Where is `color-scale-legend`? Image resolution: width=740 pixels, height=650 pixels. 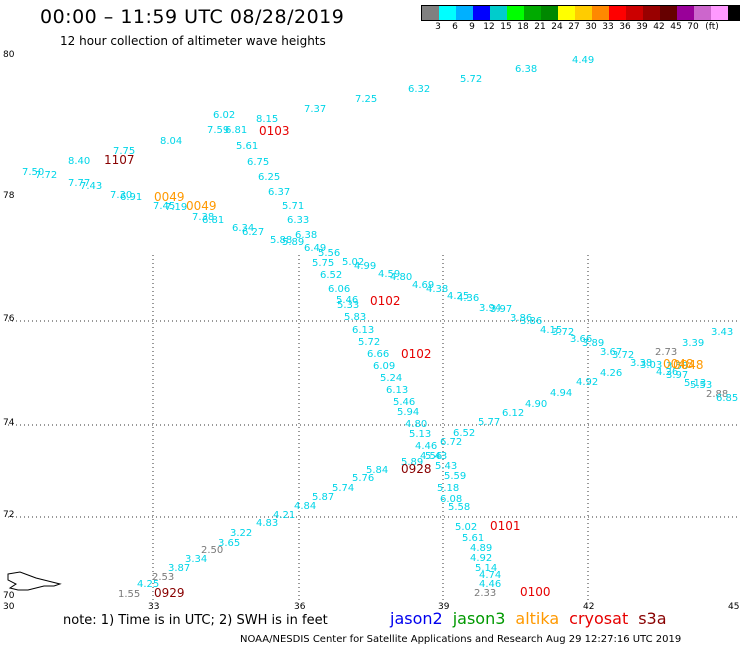 color-scale-legend is located at coordinates (580, 13).